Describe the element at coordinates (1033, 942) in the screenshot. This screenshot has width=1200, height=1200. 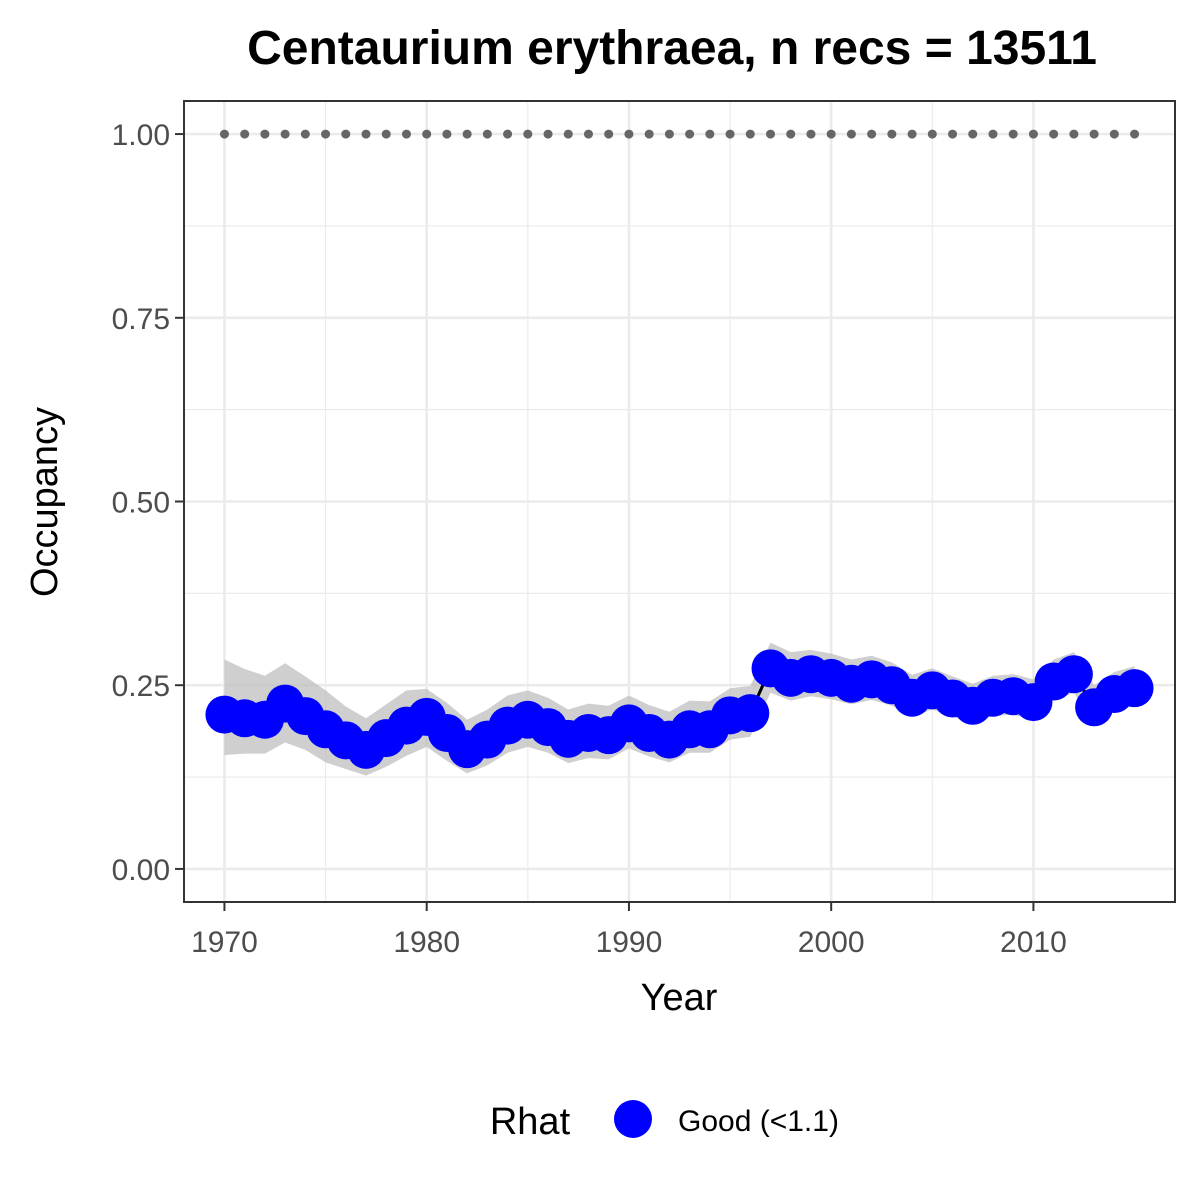
I see `x-tick-label: 2010` at that location.